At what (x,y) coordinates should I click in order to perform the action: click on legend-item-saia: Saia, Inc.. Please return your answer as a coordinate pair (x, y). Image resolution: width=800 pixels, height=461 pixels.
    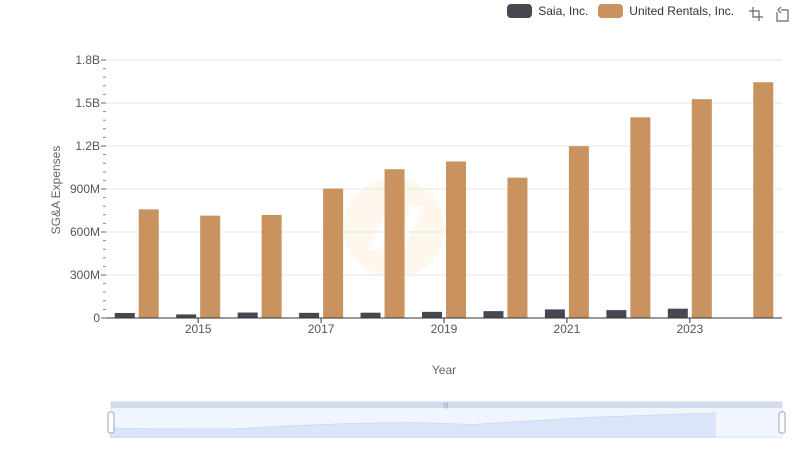
    Looking at the image, I should click on (547, 11).